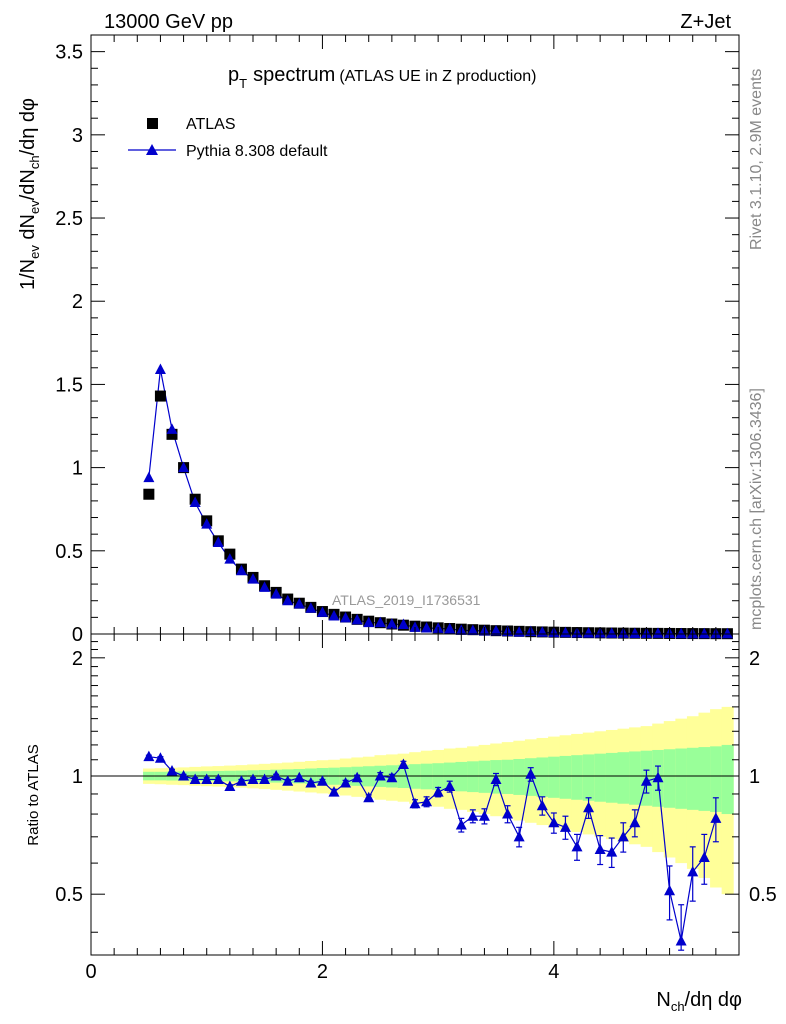 This screenshot has width=786, height=1024. What do you see at coordinates (152, 123) in the screenshot?
I see `legend-marker-atlas` at bounding box center [152, 123].